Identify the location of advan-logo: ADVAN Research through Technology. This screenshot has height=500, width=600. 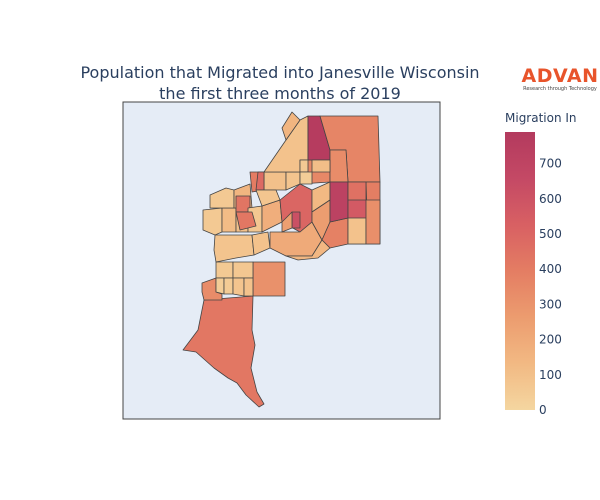
(560, 78).